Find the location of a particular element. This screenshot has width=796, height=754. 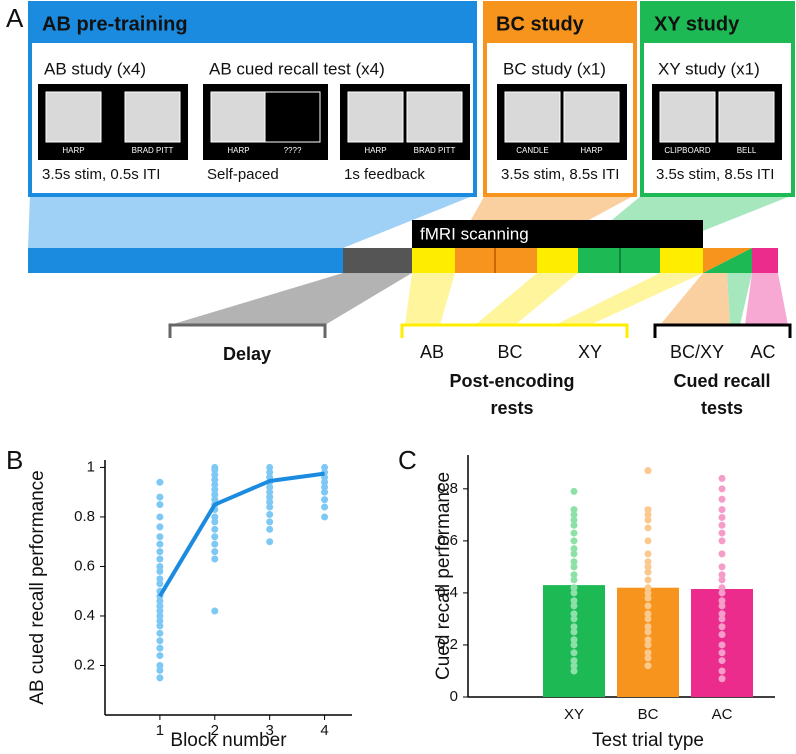

y-tick-label: 0.8 is located at coordinates (84, 516).